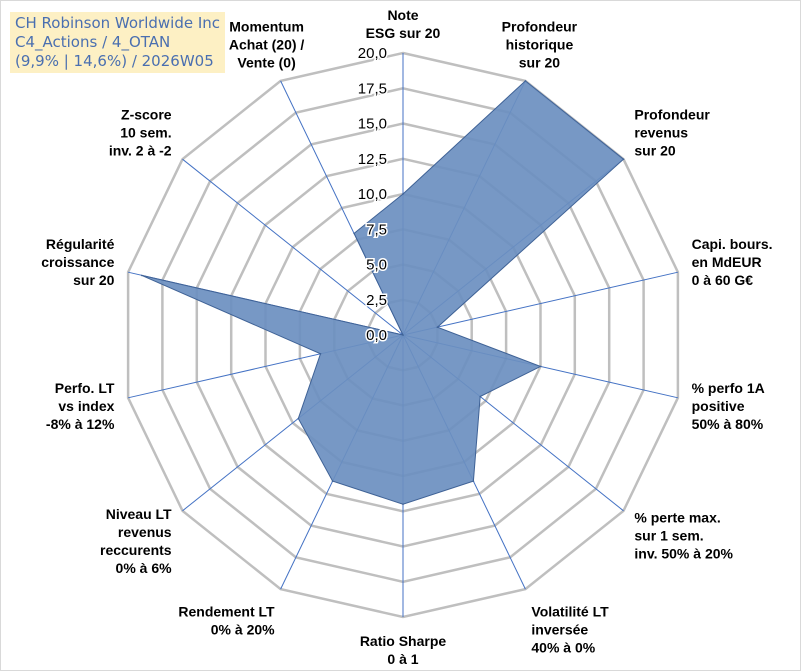  What do you see at coordinates (376, 300) in the screenshot?
I see `ring-label-1: 2,5` at bounding box center [376, 300].